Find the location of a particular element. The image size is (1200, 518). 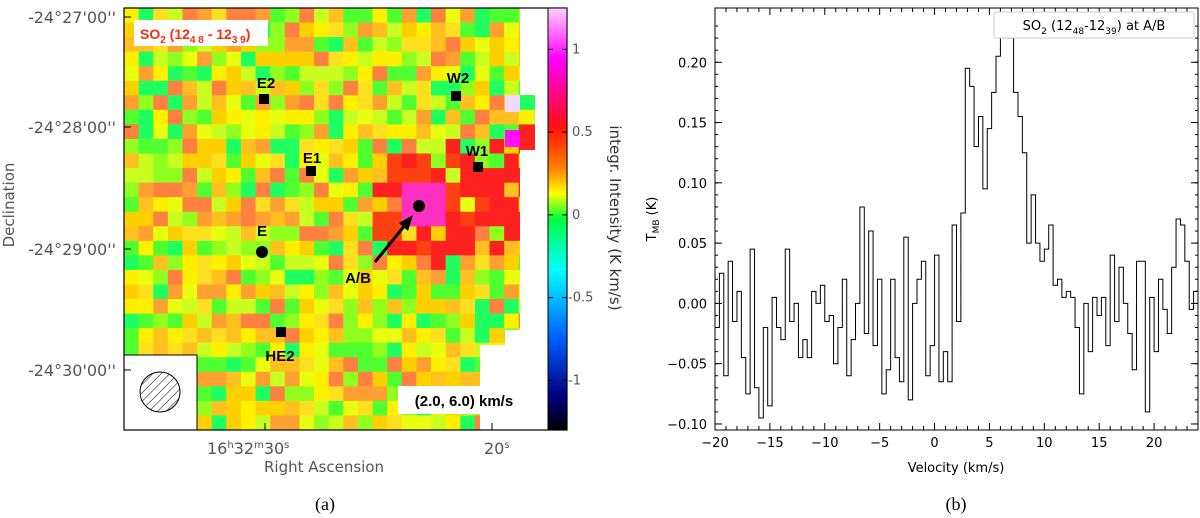

map-x-tick-1: 16h32m30s is located at coordinates (248, 440).